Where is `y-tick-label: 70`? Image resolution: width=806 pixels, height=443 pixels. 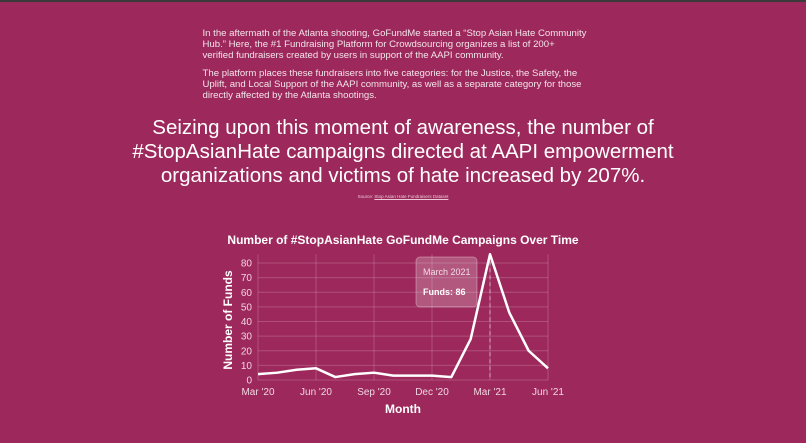 y-tick-label: 70 is located at coordinates (247, 278).